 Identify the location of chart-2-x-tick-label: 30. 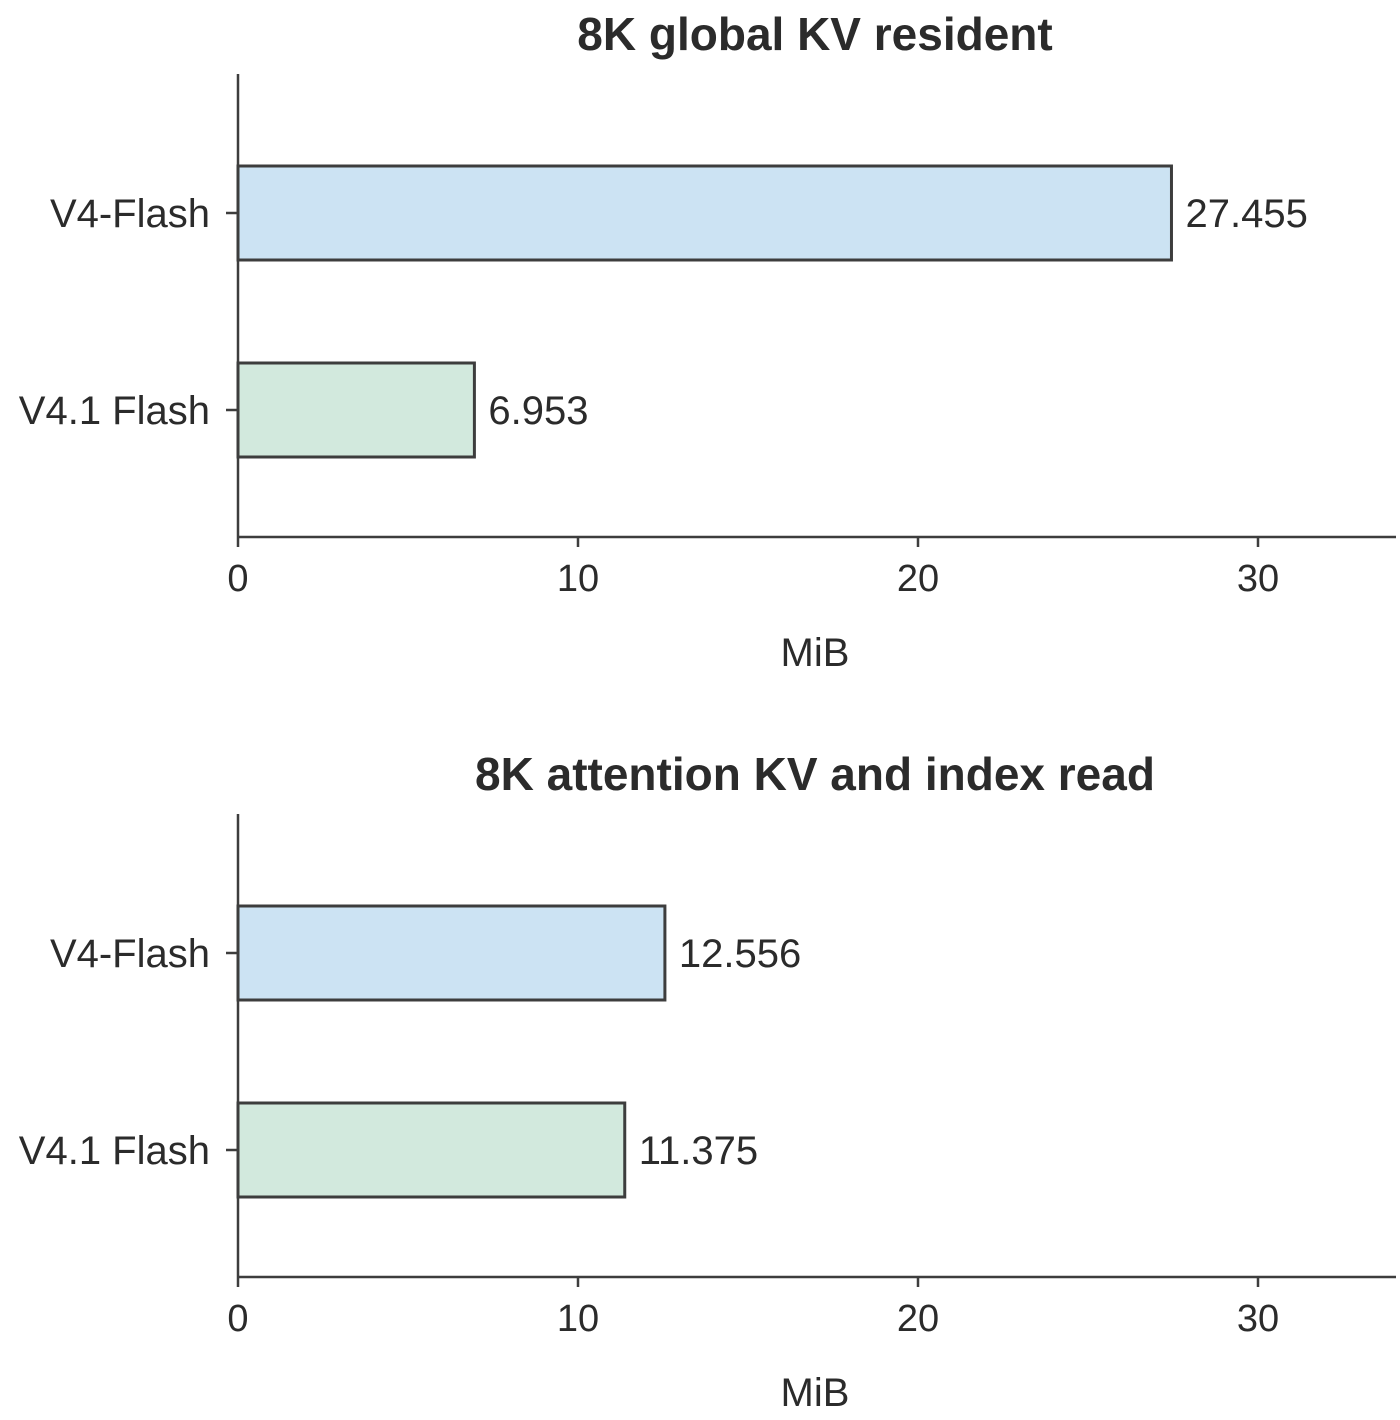
(1258, 1319).